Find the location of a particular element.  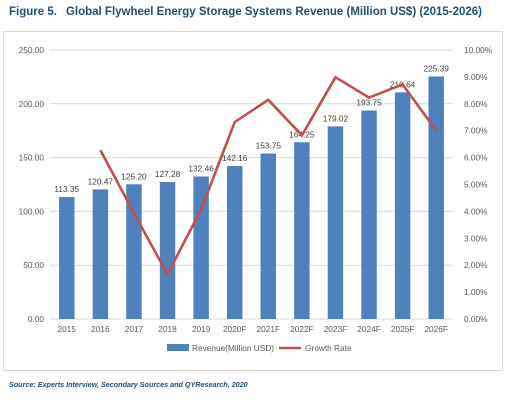

bar-data-label: 153.75 is located at coordinates (269, 146).